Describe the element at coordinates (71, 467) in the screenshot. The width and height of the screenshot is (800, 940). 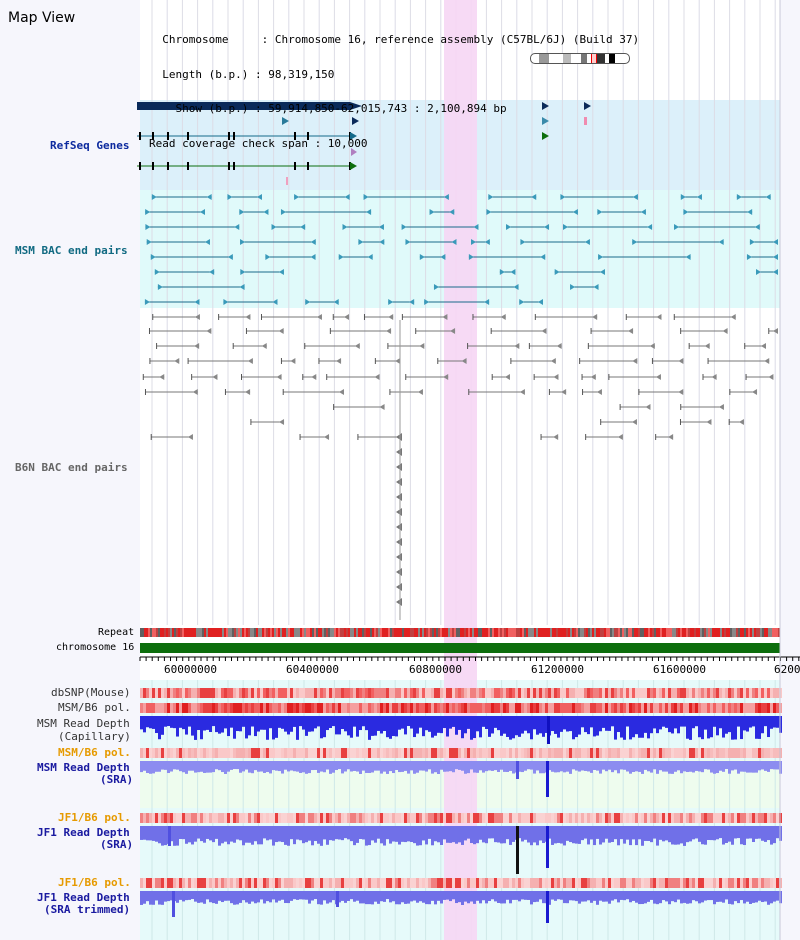
I see `track-label-b6n-bac: B6N BAC end pairs` at that location.